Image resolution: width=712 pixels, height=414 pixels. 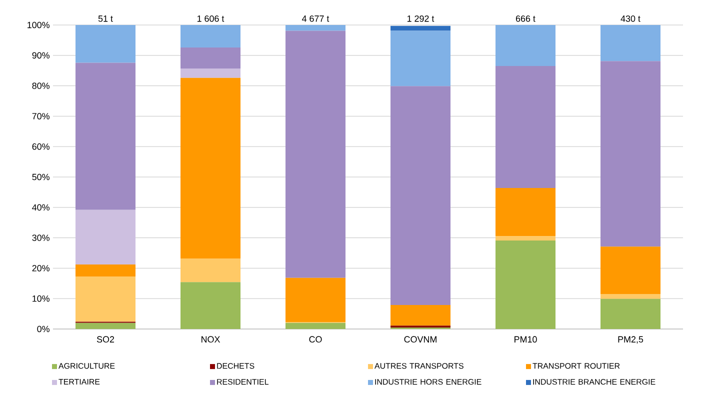 I want to click on y-tick-label: 100%, so click(x=39, y=25).